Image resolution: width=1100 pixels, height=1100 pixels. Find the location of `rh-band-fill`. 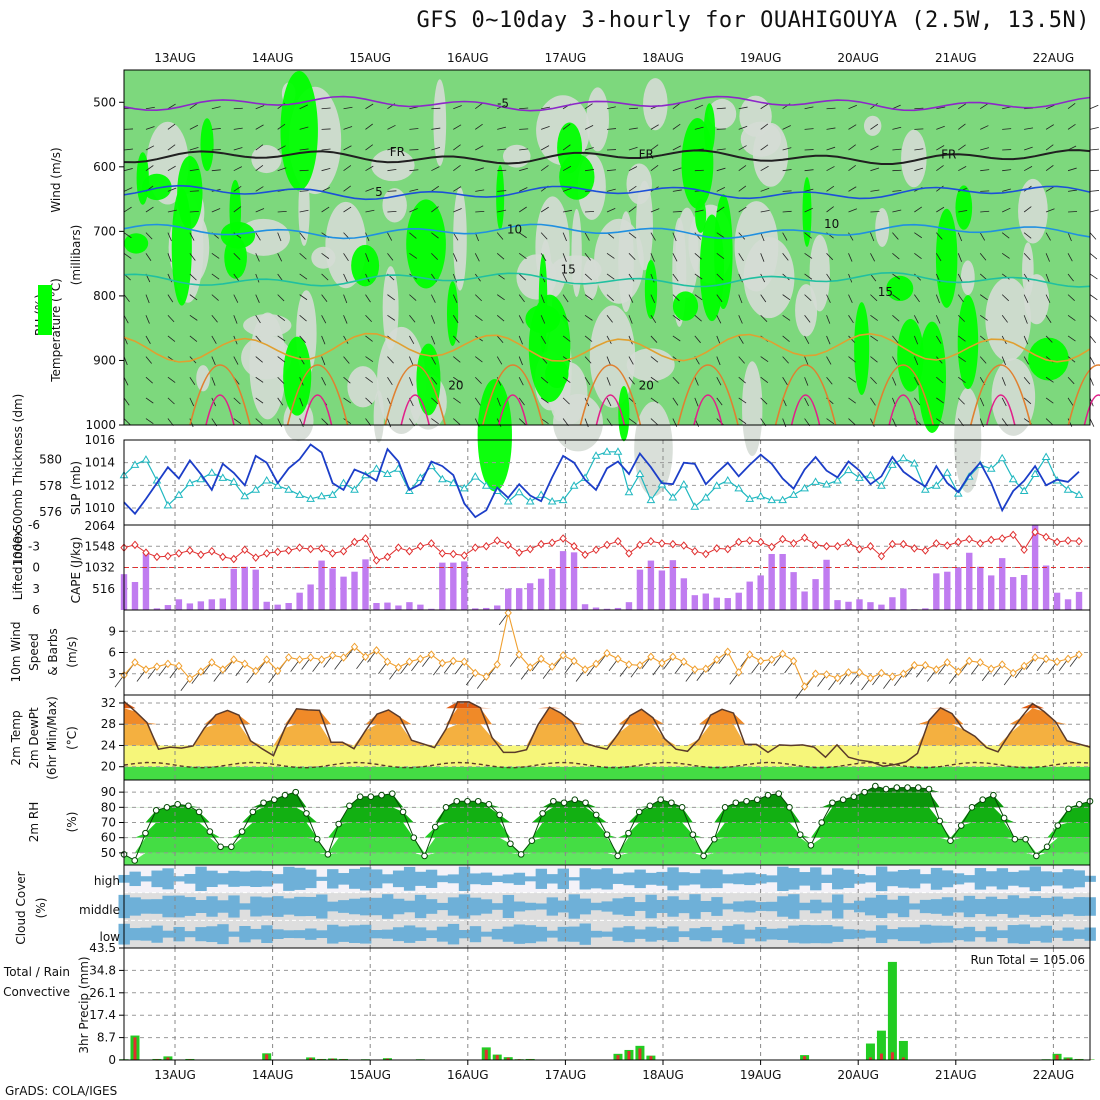

rh-band-fill is located at coordinates (607, 815).